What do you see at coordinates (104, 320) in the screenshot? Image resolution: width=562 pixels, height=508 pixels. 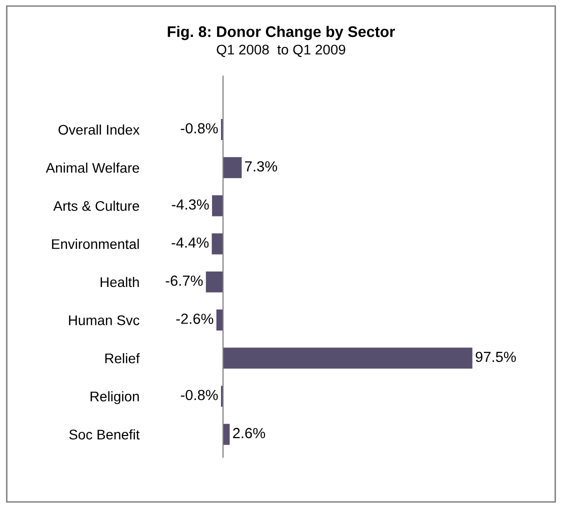 I see `y-tick-label: Human Svc` at bounding box center [104, 320].